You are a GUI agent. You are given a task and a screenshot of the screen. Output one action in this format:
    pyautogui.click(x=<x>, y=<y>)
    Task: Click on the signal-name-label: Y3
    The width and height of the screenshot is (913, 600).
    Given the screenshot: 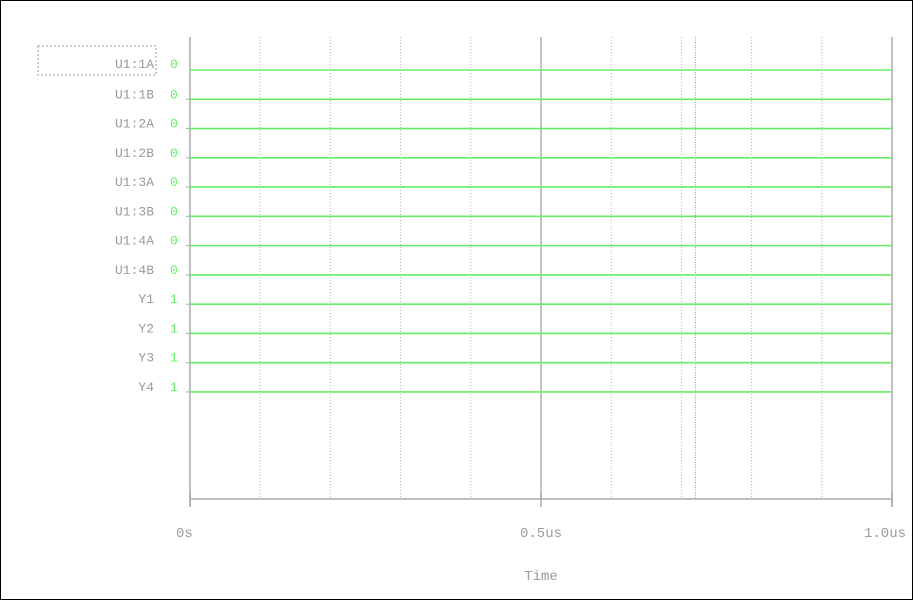 What is the action you would take?
    pyautogui.click(x=146, y=358)
    